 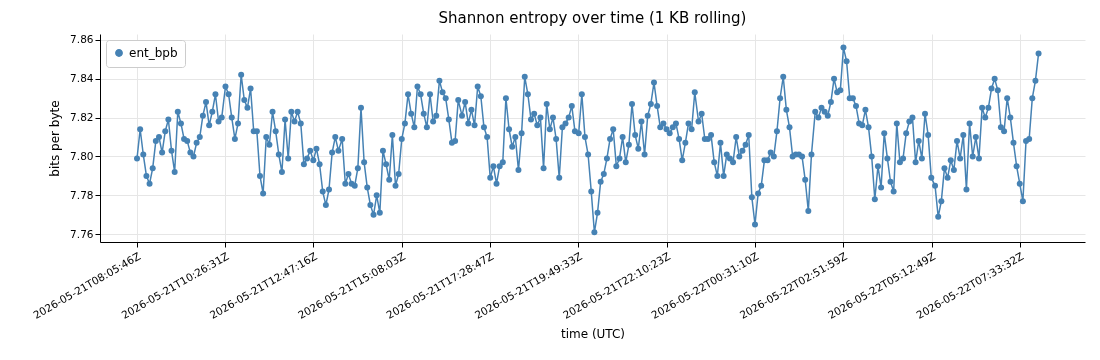 I want to click on chart-title: Shannon entropy over time (1 KB rolling), so click(x=592, y=18).